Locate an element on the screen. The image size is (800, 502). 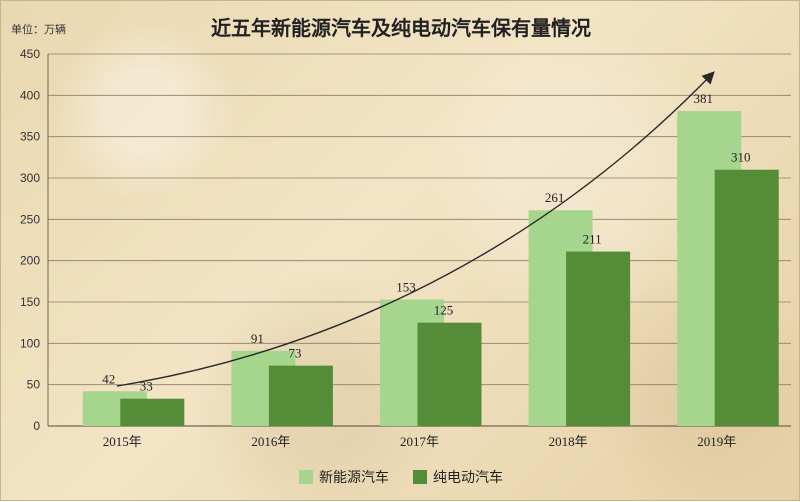
data-label: 91 is located at coordinates (257, 338).